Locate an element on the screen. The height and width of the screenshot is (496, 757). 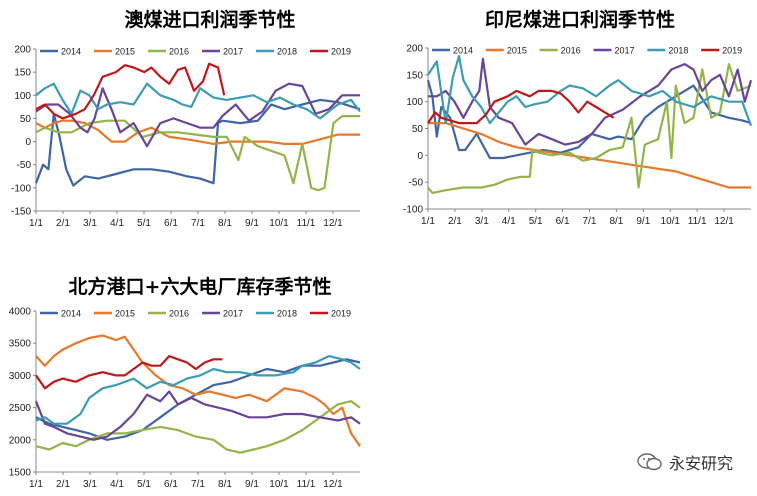
chart-title-indo: 印尼煤进口利润季节性 is located at coordinates (579, 20).